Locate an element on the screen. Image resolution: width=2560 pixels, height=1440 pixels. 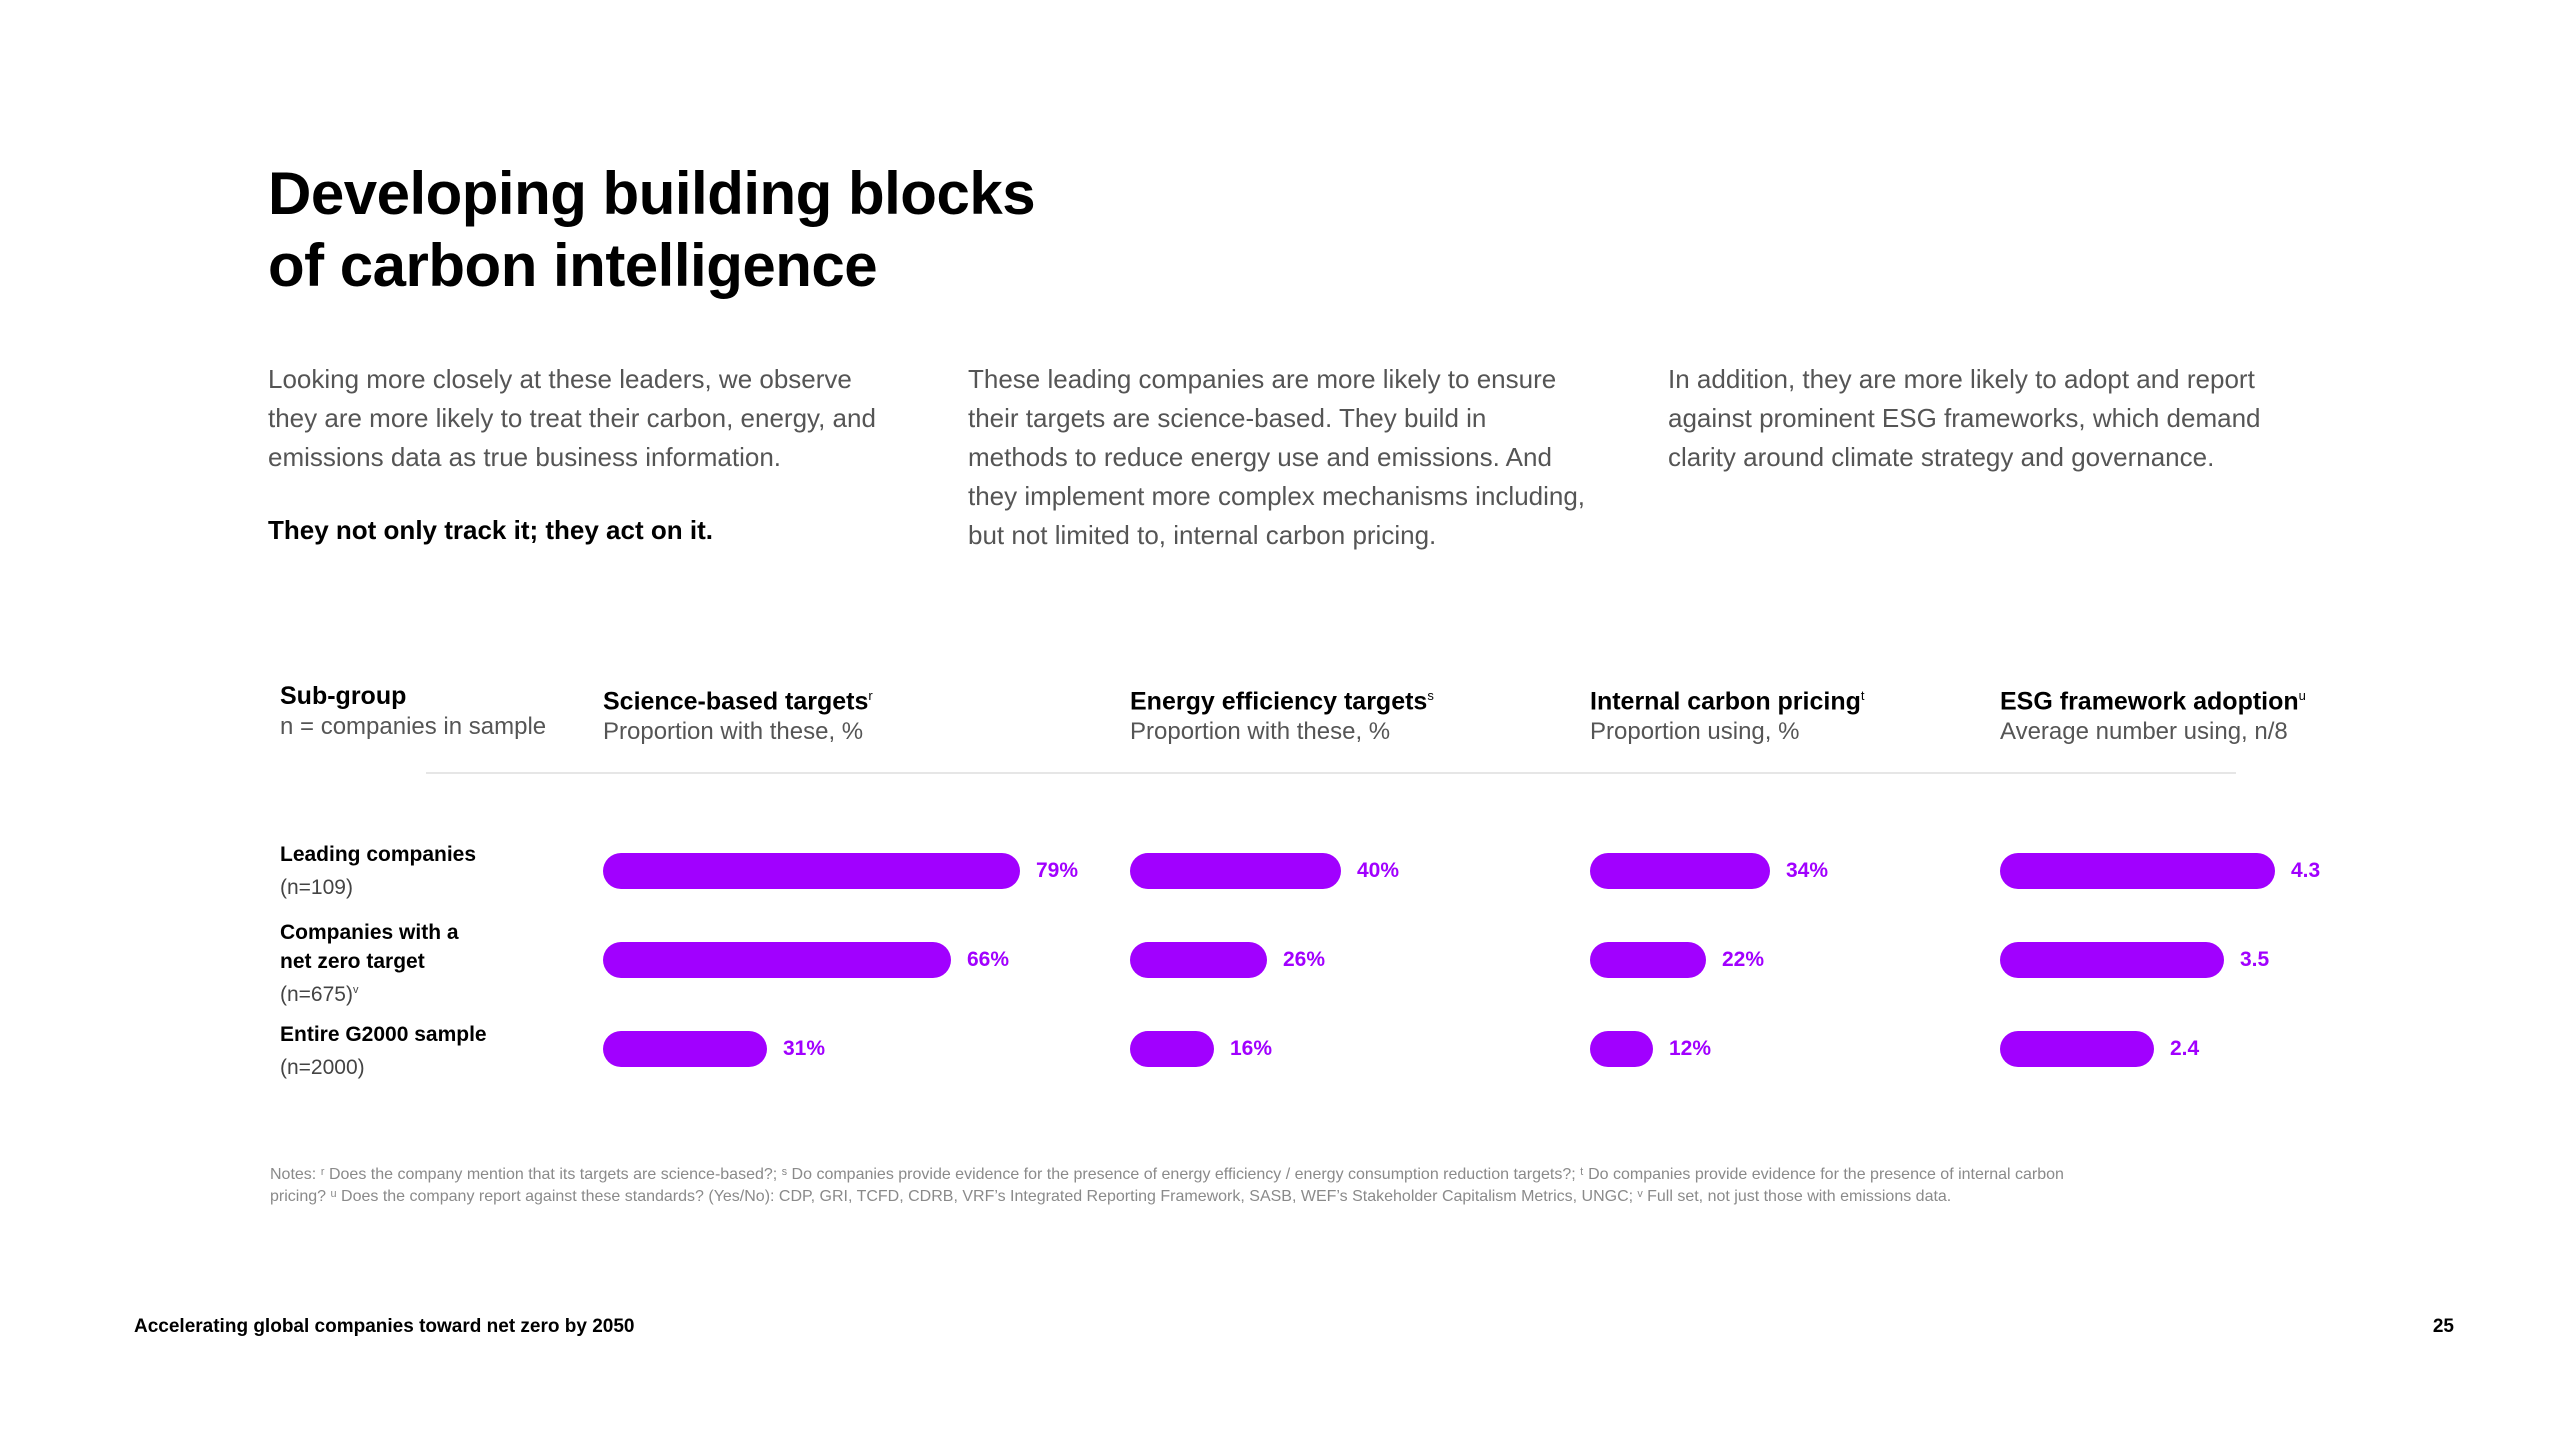
bar-value-label: 16% is located at coordinates (1251, 1048).